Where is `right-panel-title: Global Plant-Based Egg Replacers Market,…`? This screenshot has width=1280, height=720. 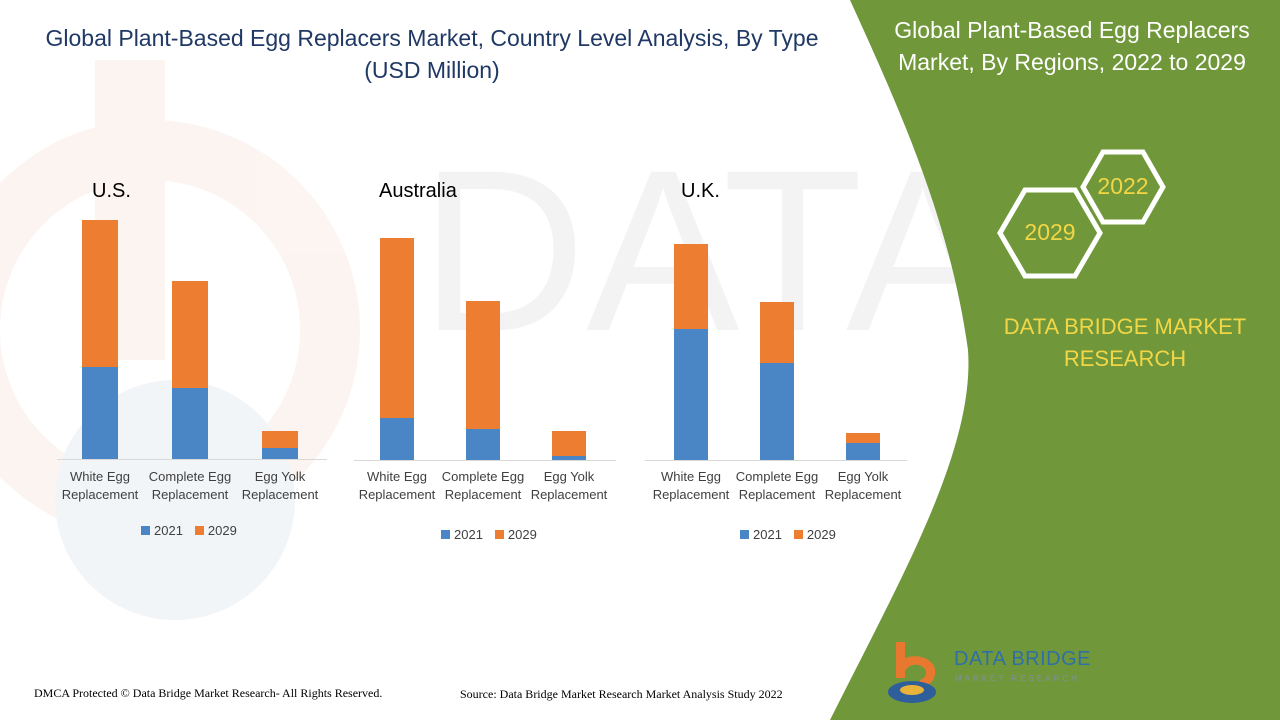 right-panel-title: Global Plant-Based Egg Replacers Market,… is located at coordinates (1072, 46).